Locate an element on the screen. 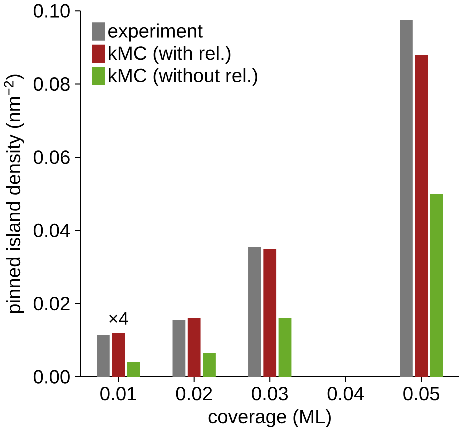 The image size is (460, 432). y-tick-label: 0.00 is located at coordinates (52, 377).